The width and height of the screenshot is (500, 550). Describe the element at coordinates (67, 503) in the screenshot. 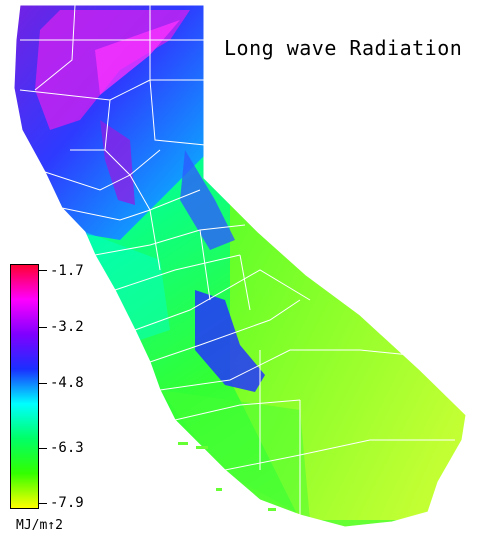

I see `legend-tick-label: -7.9` at that location.